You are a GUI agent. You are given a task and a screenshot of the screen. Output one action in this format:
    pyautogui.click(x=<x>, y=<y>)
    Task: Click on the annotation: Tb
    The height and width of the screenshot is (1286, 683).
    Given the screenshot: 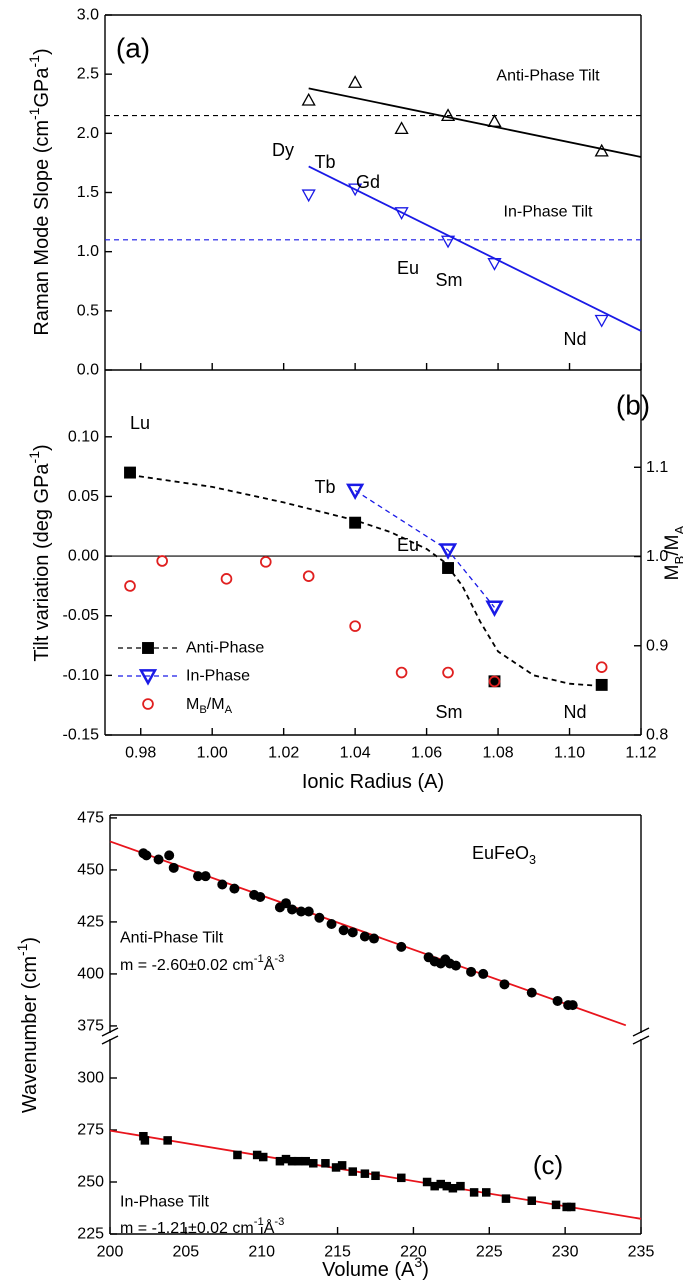 What is the action you would take?
    pyautogui.click(x=324, y=162)
    